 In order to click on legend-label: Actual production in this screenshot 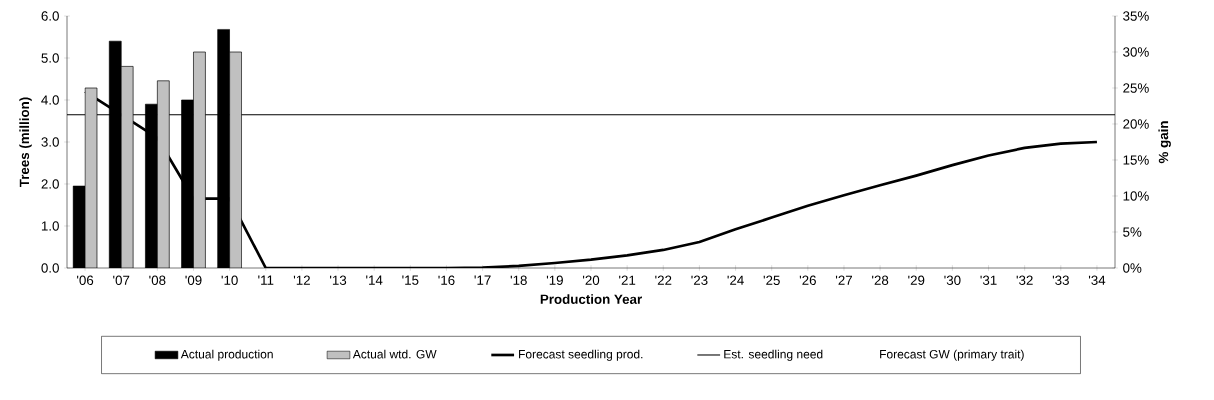, I will do `click(226, 355)`.